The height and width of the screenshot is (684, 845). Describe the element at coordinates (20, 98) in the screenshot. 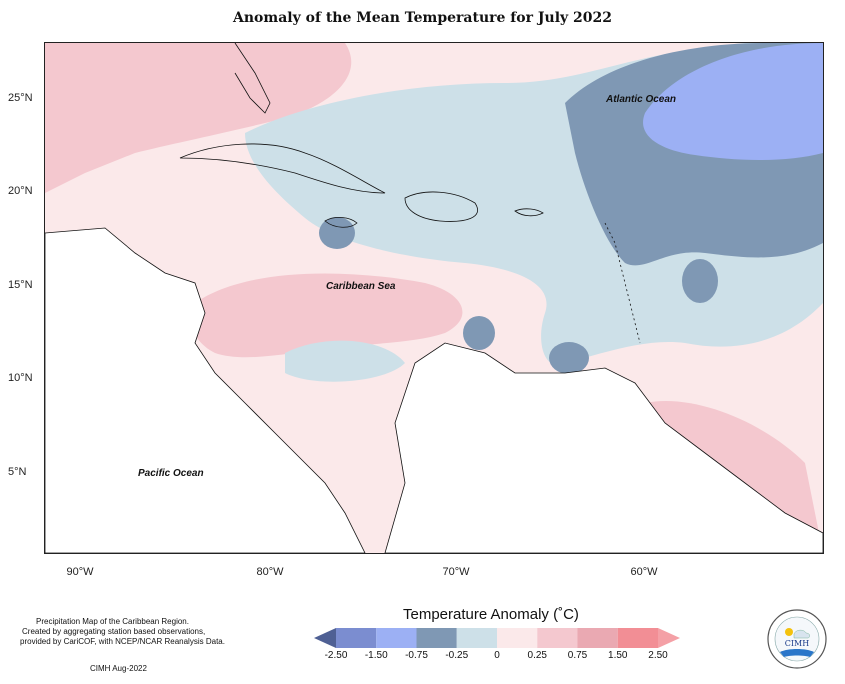

I see `lat-label-25n: 25°N` at that location.